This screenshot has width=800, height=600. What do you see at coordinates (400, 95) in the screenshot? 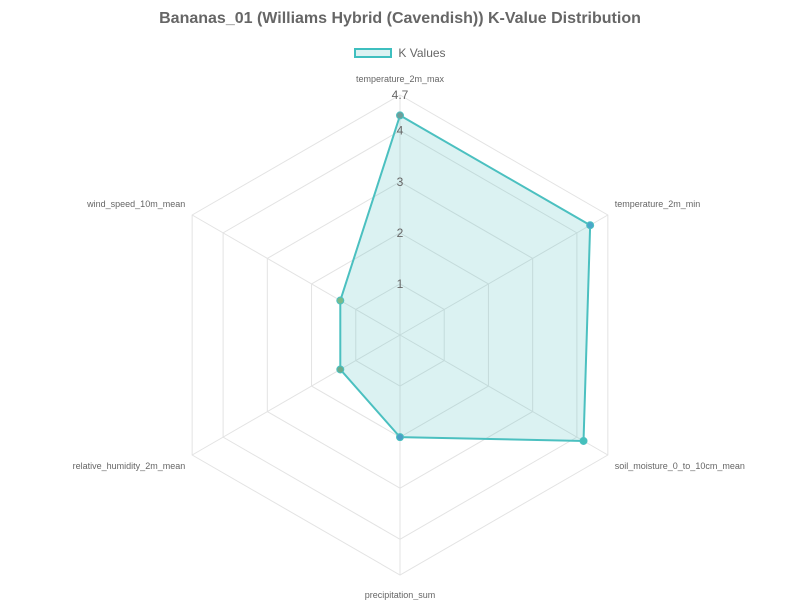
I see `tick-label: 4.7` at bounding box center [400, 95].